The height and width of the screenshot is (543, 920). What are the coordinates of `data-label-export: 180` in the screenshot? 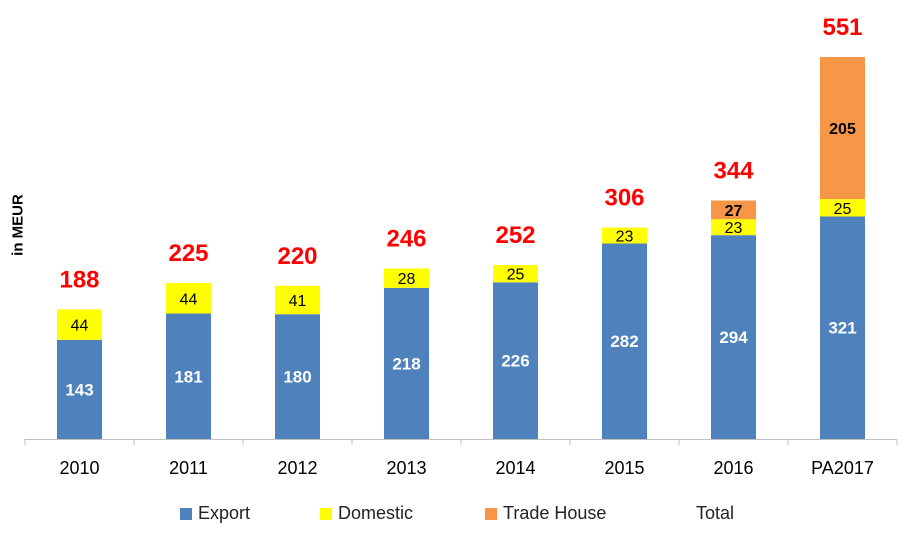 It's located at (297, 377).